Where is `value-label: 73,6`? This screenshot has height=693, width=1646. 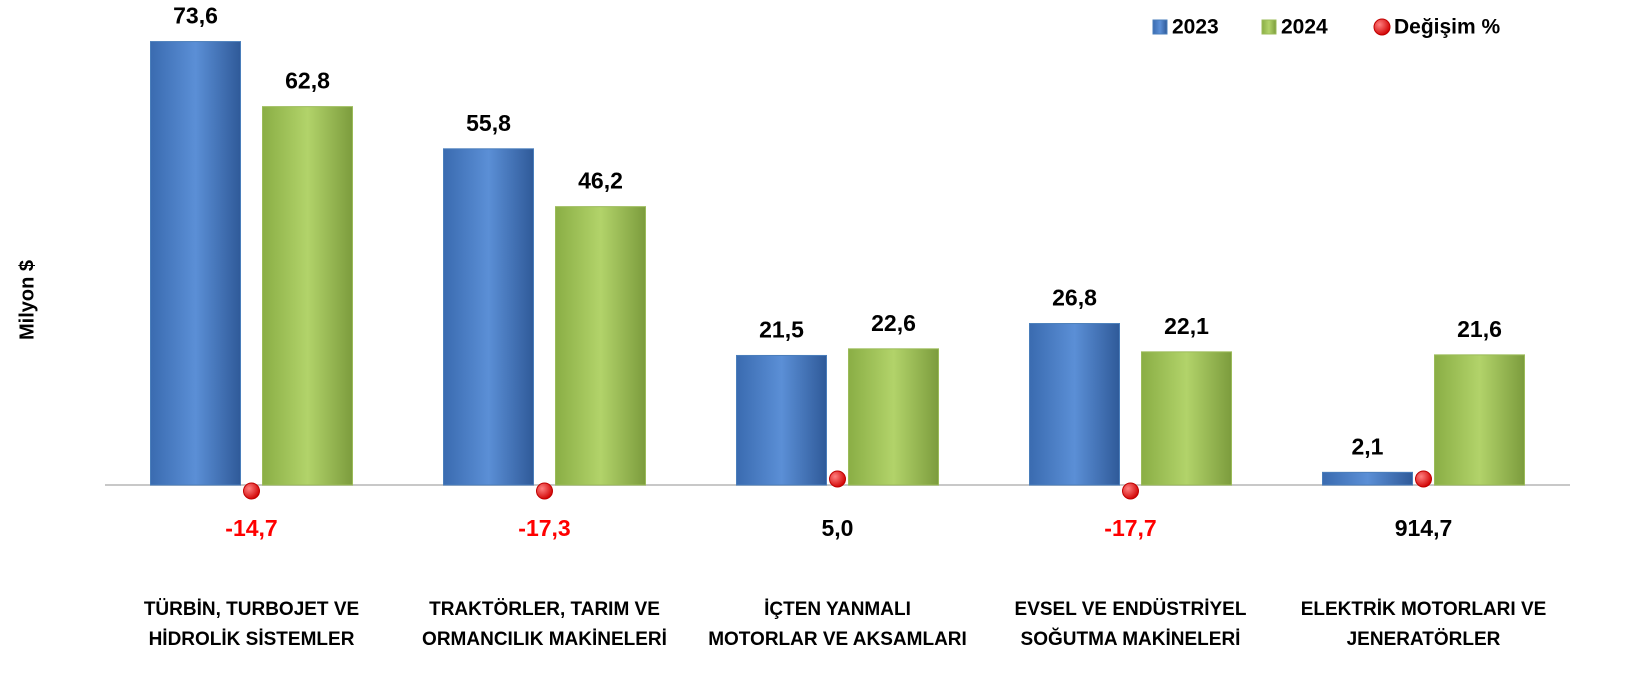
value-label: 73,6 is located at coordinates (195, 16).